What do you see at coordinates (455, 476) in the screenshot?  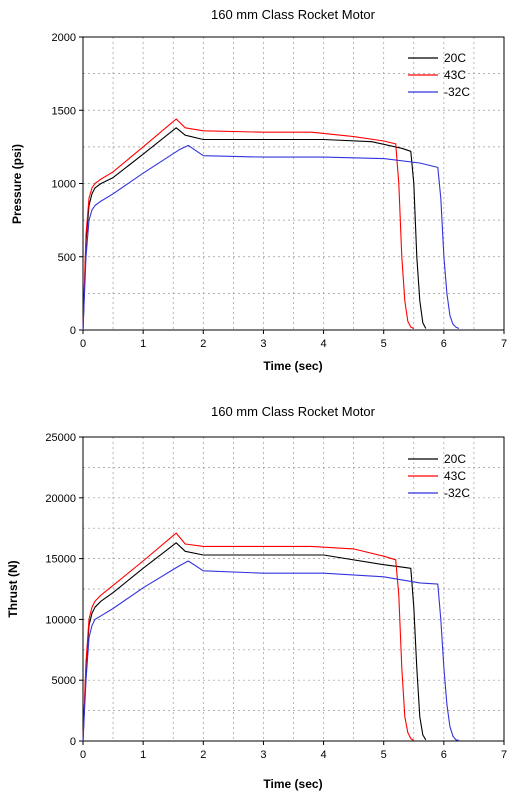 I see `thrust-legend-label-1: 43C` at bounding box center [455, 476].